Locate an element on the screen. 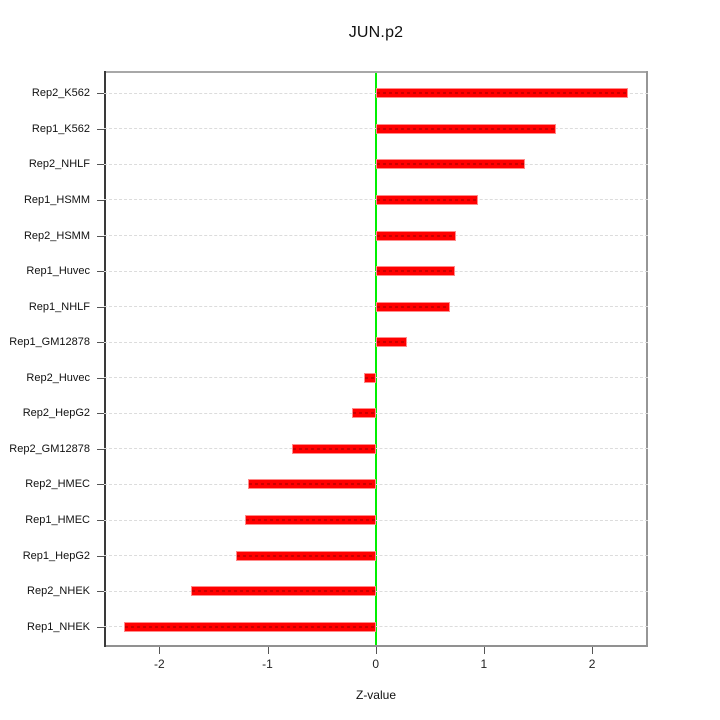 The width and height of the screenshot is (720, 720). bar-Rep1_NHLF is located at coordinates (413, 306).